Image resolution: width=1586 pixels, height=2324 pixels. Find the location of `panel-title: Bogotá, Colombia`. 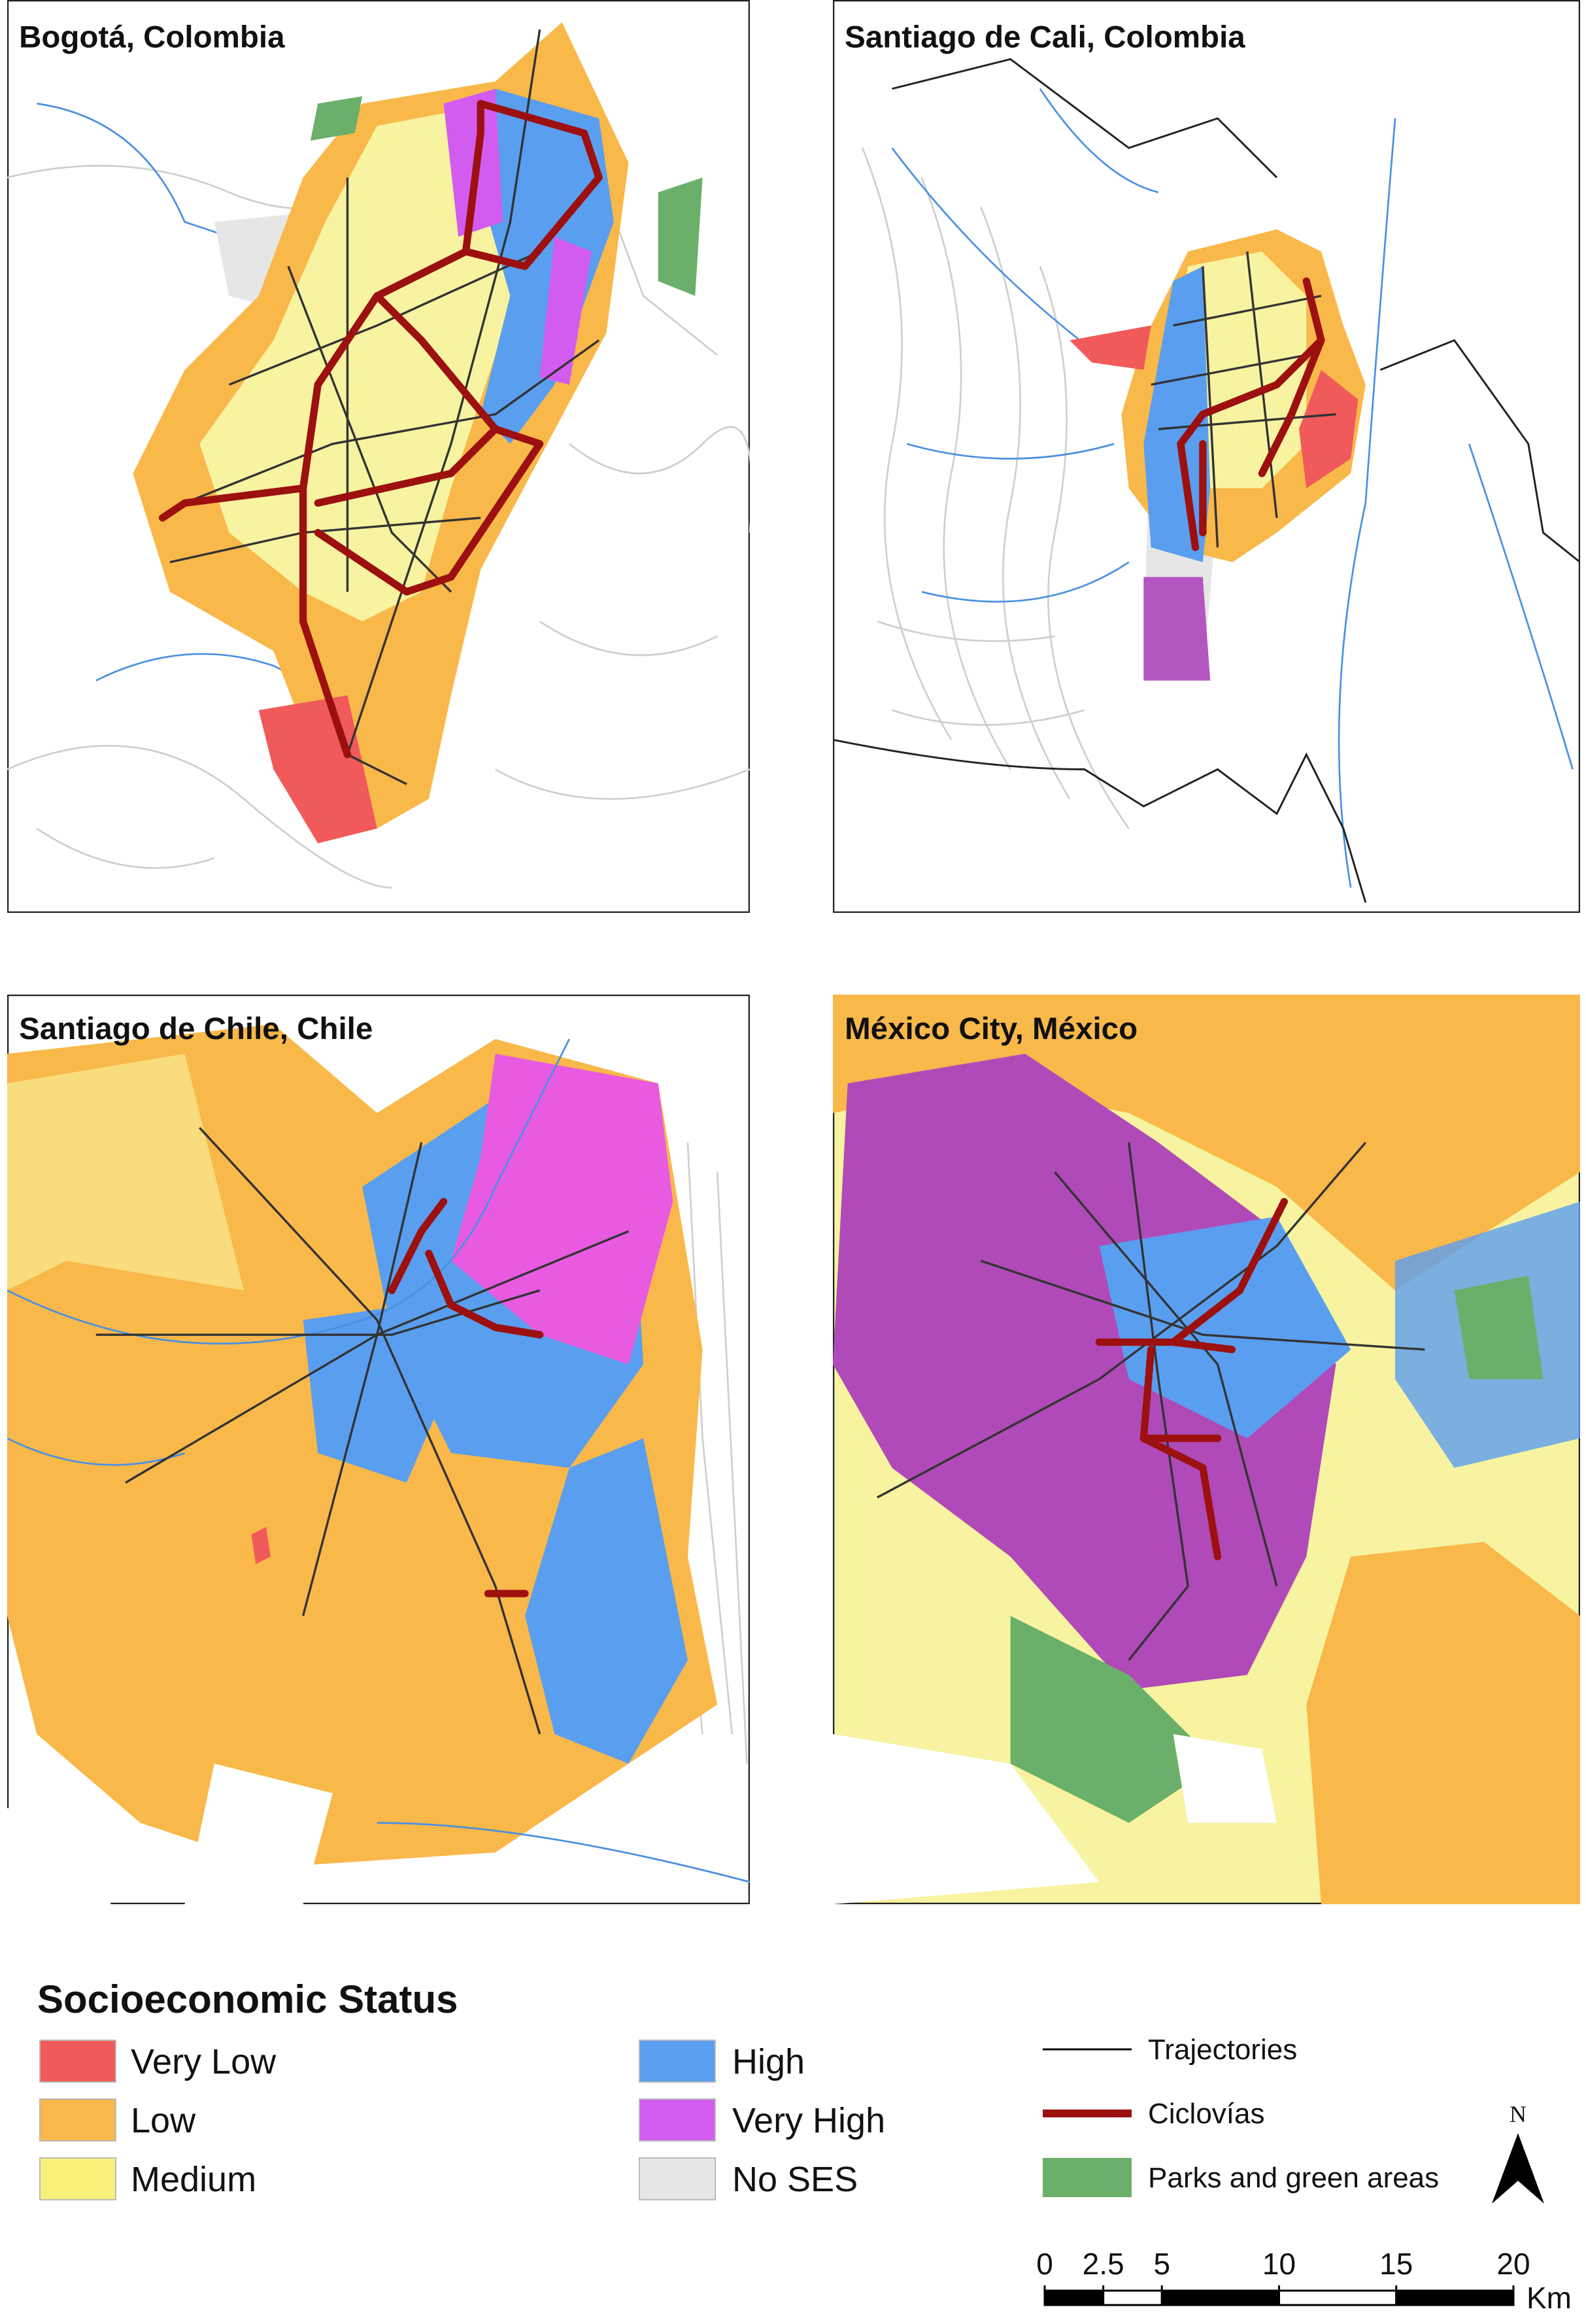

panel-title: Bogotá, Colombia is located at coordinates (152, 37).